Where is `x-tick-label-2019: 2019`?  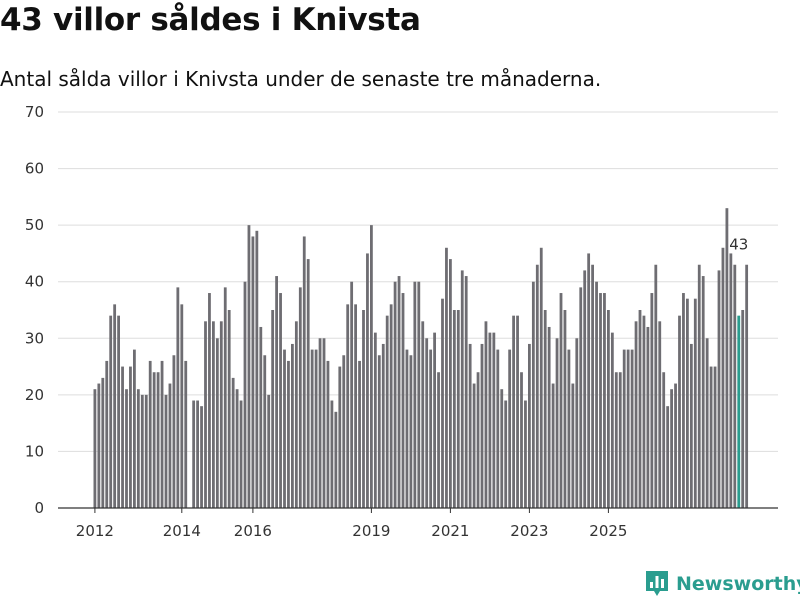 x-tick-label-2019: 2019 is located at coordinates (371, 531).